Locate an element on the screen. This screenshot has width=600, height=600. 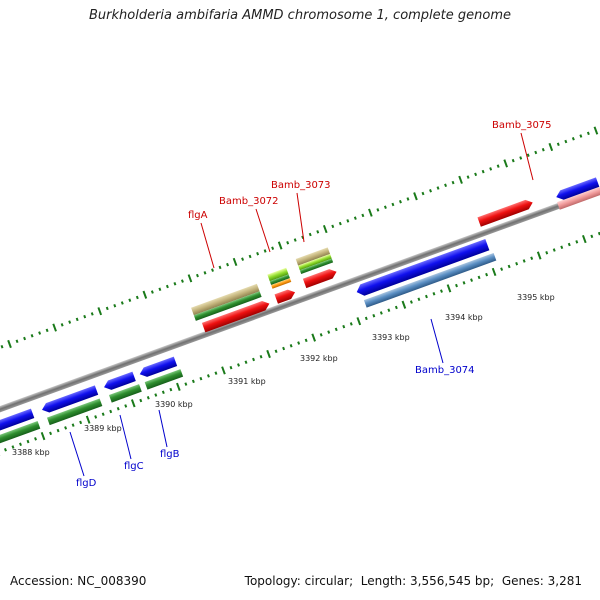
flga-arrow is located at coordinates (236, 316).